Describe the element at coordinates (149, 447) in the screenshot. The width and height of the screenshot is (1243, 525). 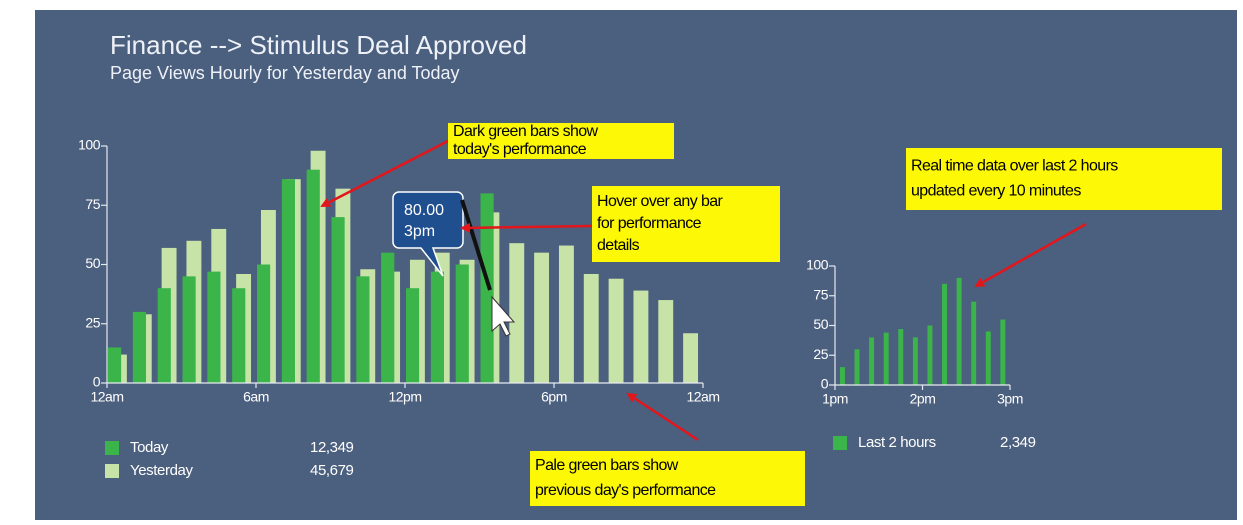
I see `legend-label: Today` at that location.